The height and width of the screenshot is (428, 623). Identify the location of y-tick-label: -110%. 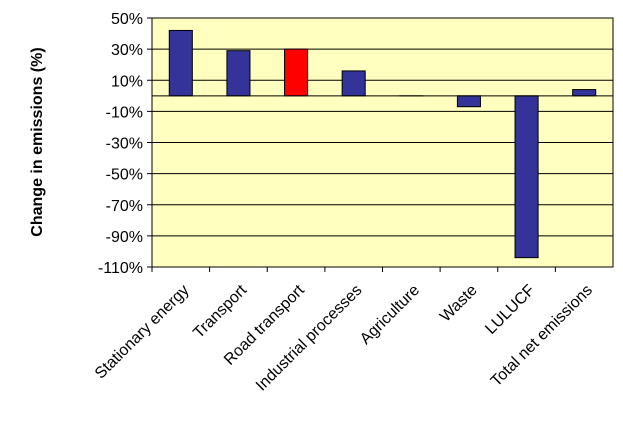
(120, 268).